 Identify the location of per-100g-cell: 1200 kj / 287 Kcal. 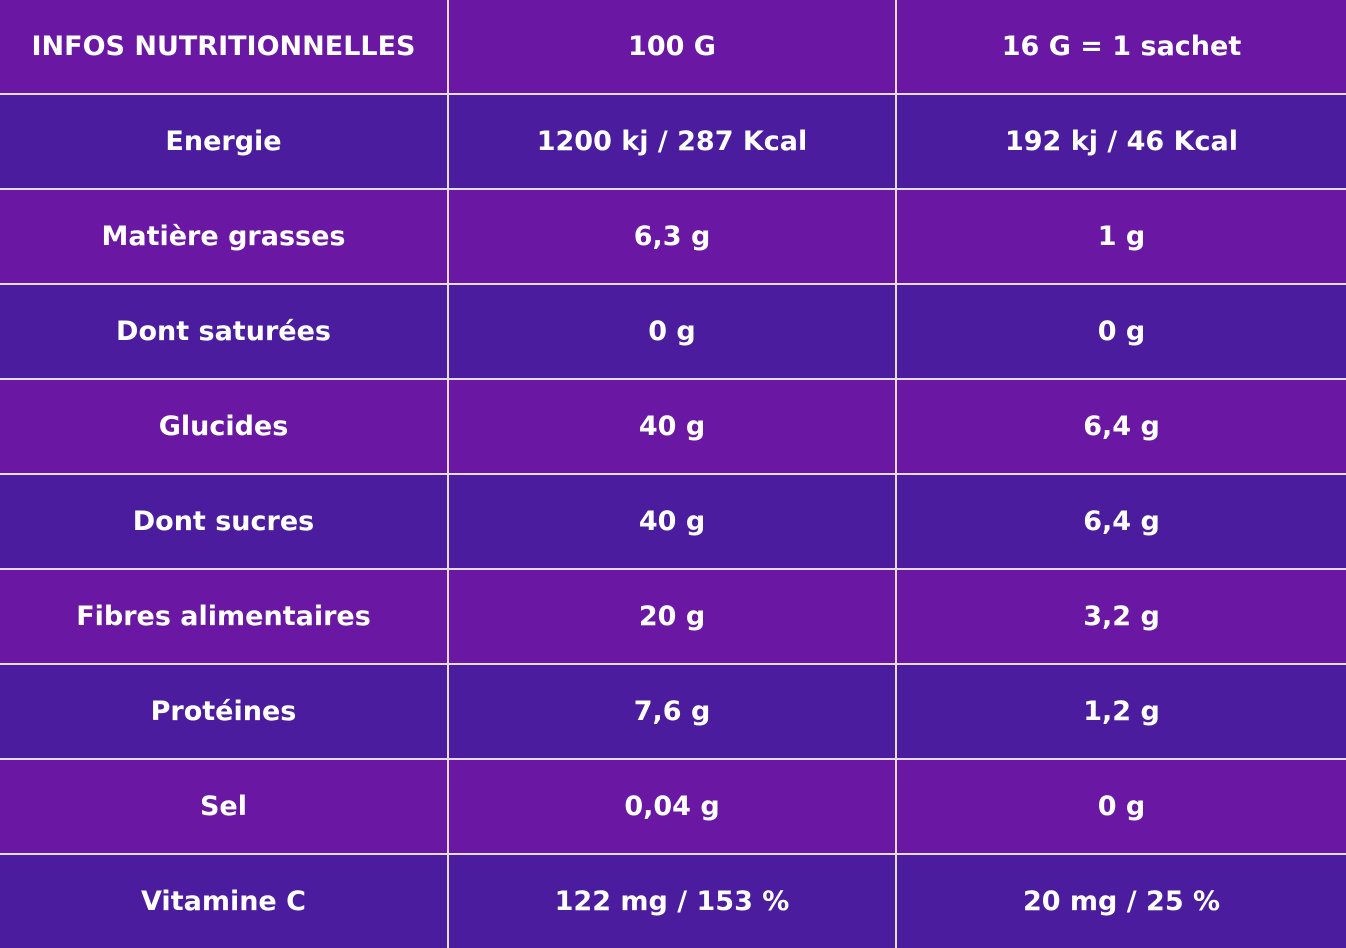
(672, 141).